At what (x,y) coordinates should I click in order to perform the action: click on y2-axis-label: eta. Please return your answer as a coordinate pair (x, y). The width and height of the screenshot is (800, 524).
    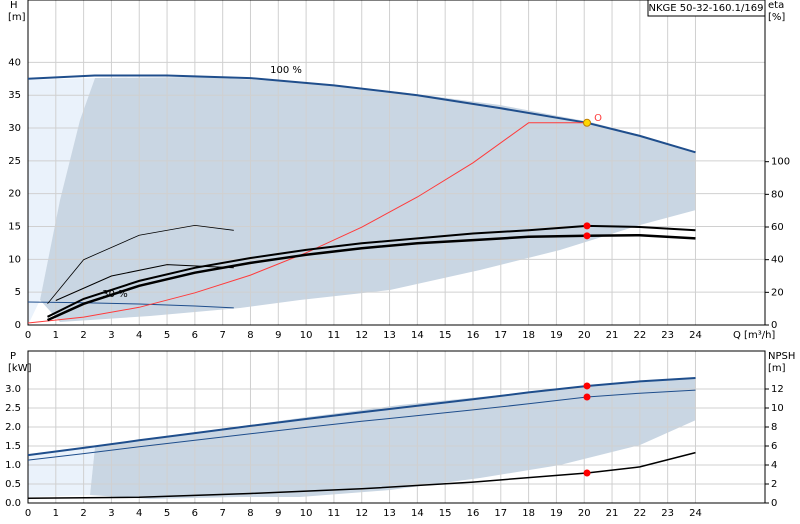
    Looking at the image, I should click on (776, 5).